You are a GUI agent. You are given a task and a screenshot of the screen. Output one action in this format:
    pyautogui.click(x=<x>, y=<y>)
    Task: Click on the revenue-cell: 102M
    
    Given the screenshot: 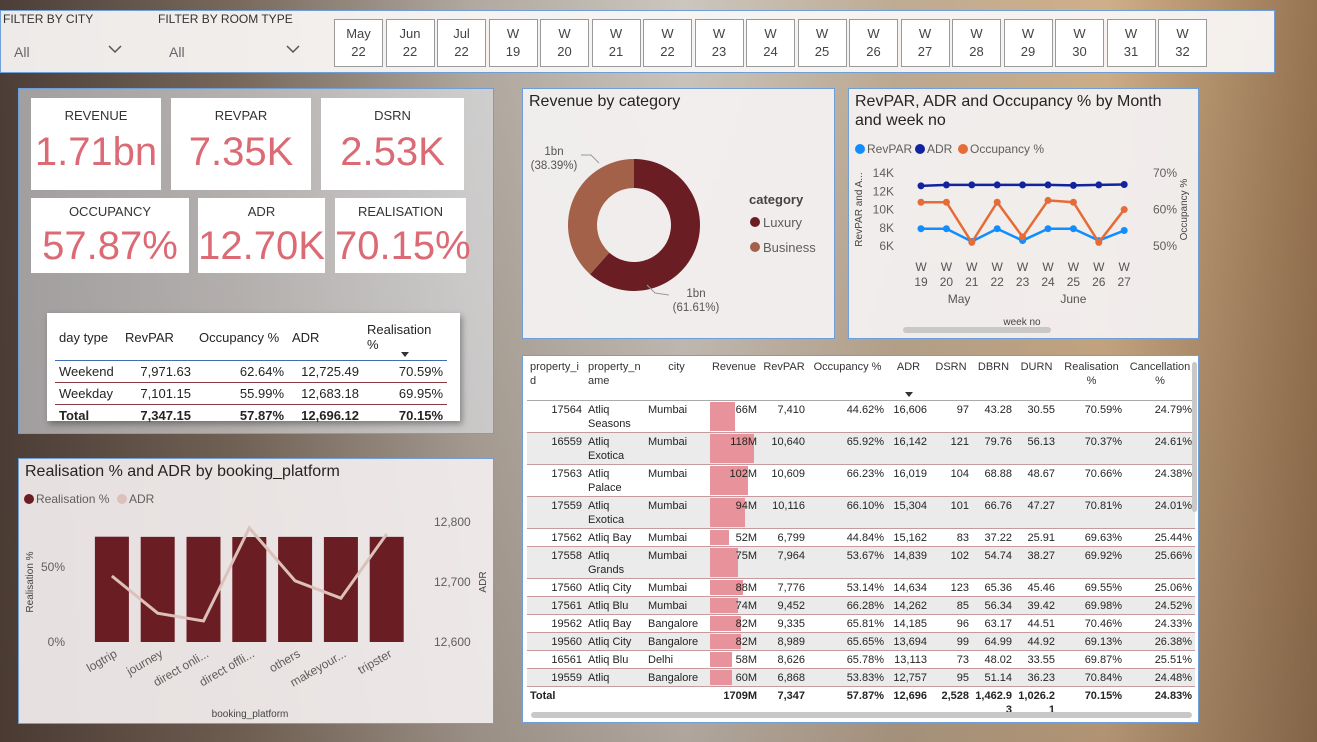 What is the action you would take?
    pyautogui.click(x=734, y=480)
    